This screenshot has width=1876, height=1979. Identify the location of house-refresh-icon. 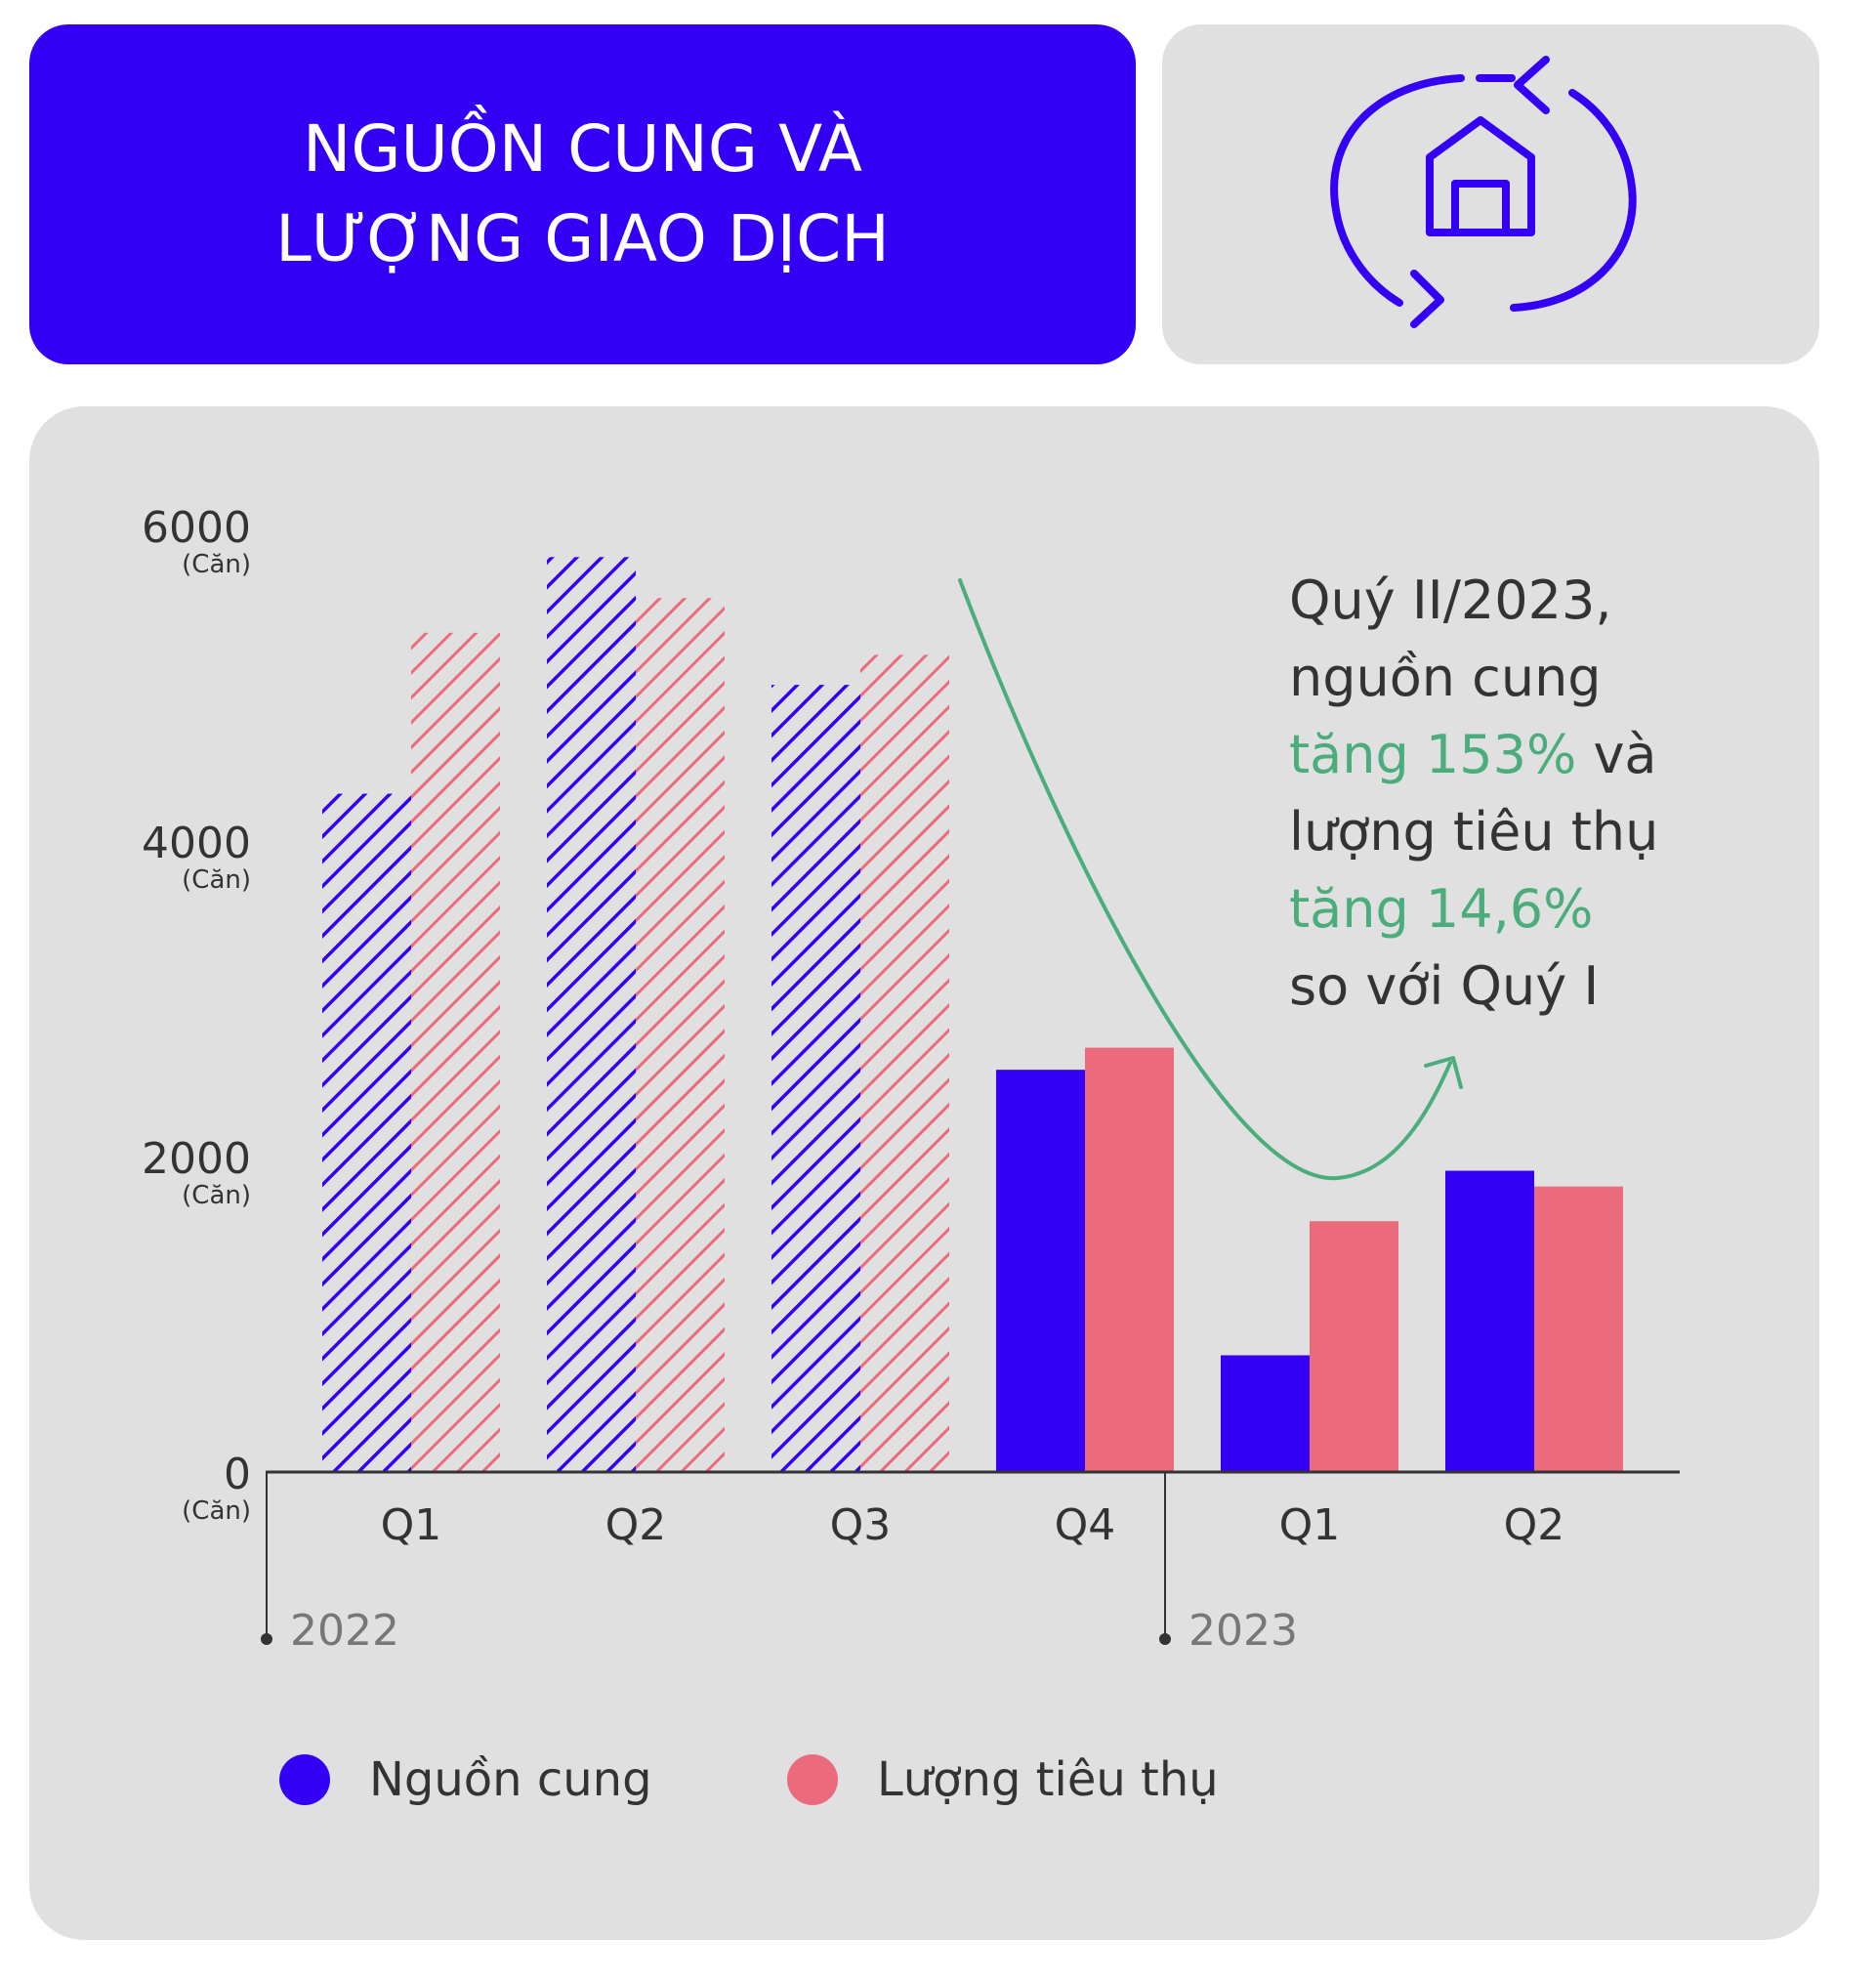
(1484, 192).